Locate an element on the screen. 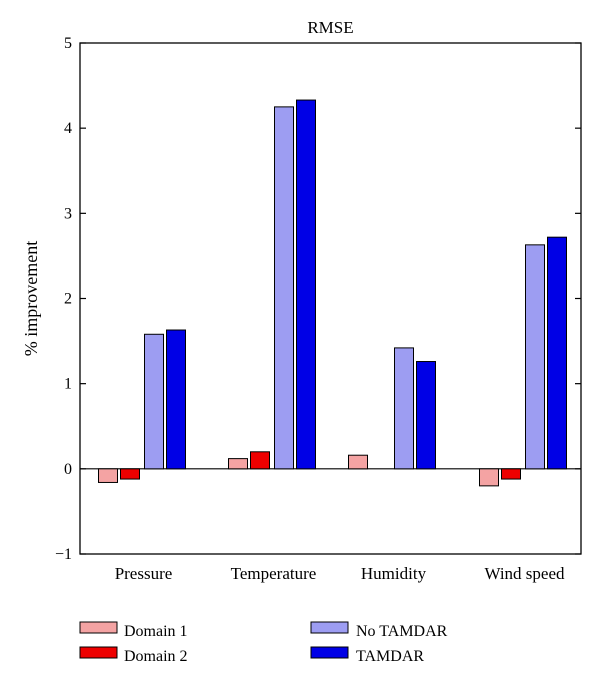 Image resolution: width=600 pixels, height=684 pixels. bar-domain-2-temperature is located at coordinates (260, 460).